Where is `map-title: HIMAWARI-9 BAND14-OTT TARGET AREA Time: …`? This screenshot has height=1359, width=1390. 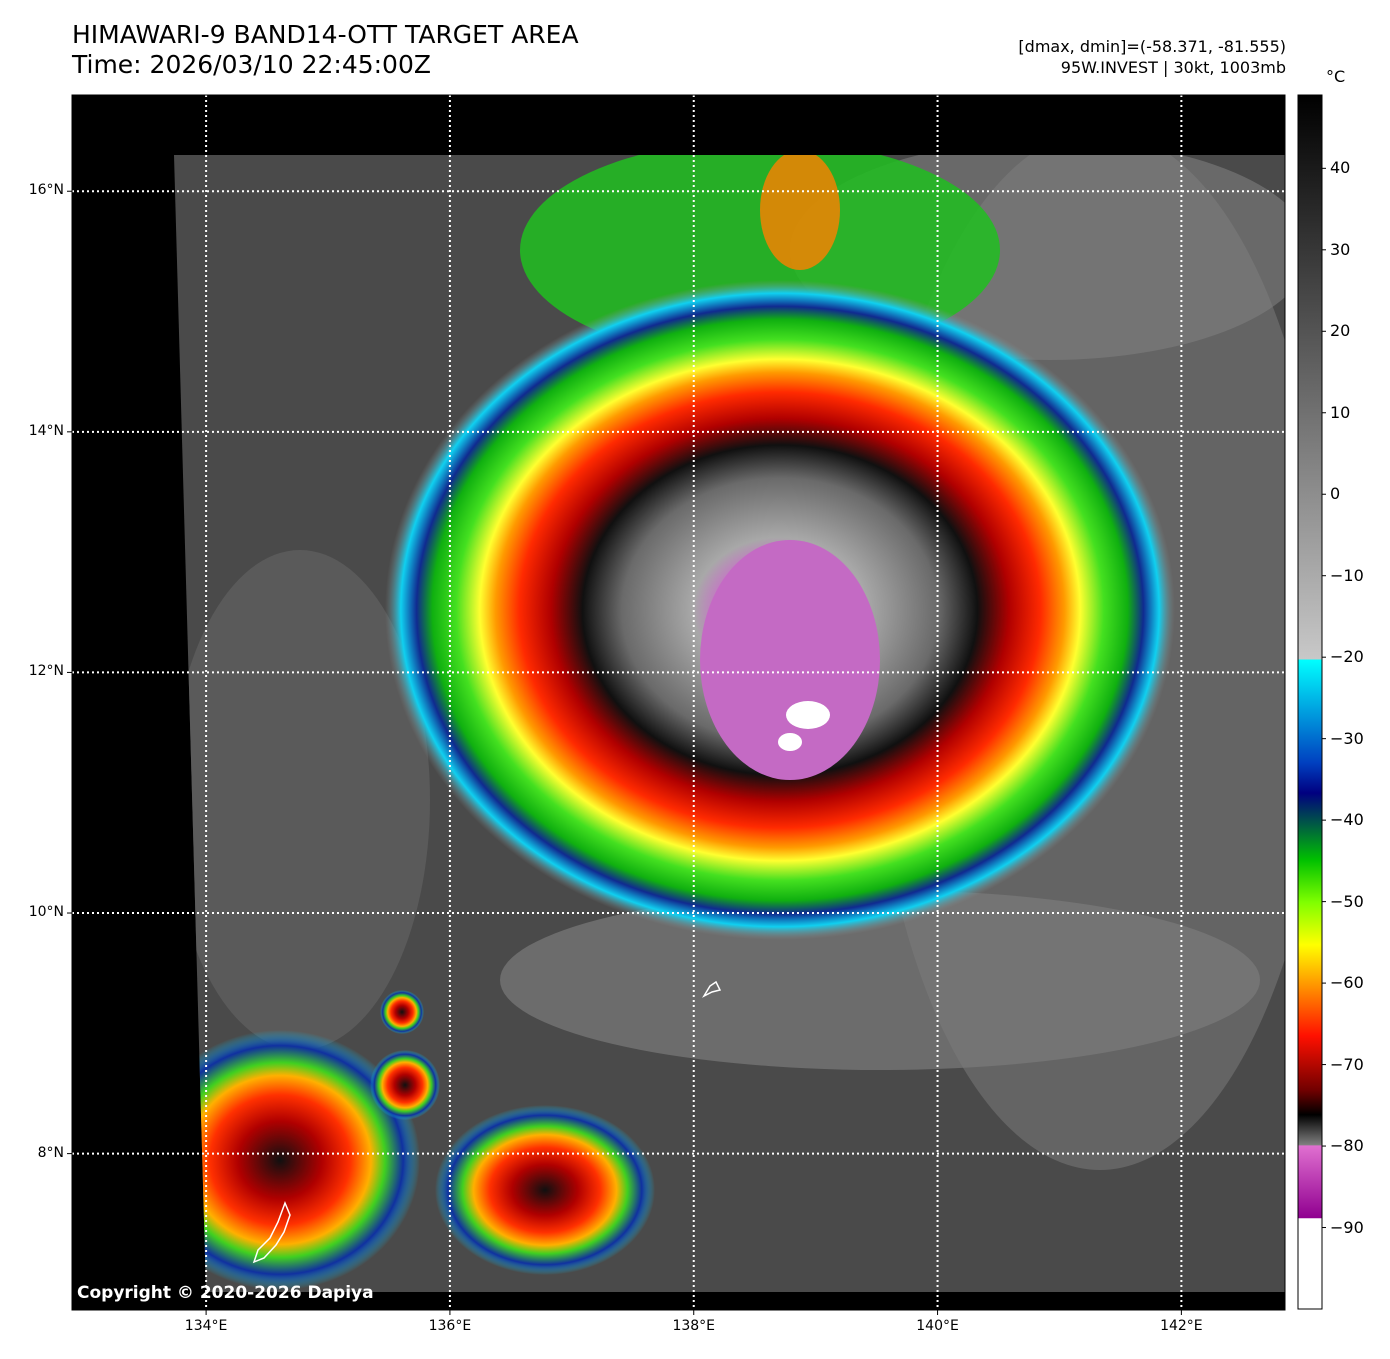 map-title: HIMAWARI-9 BAND14-OTT TARGET AREA Time: … is located at coordinates (325, 50).